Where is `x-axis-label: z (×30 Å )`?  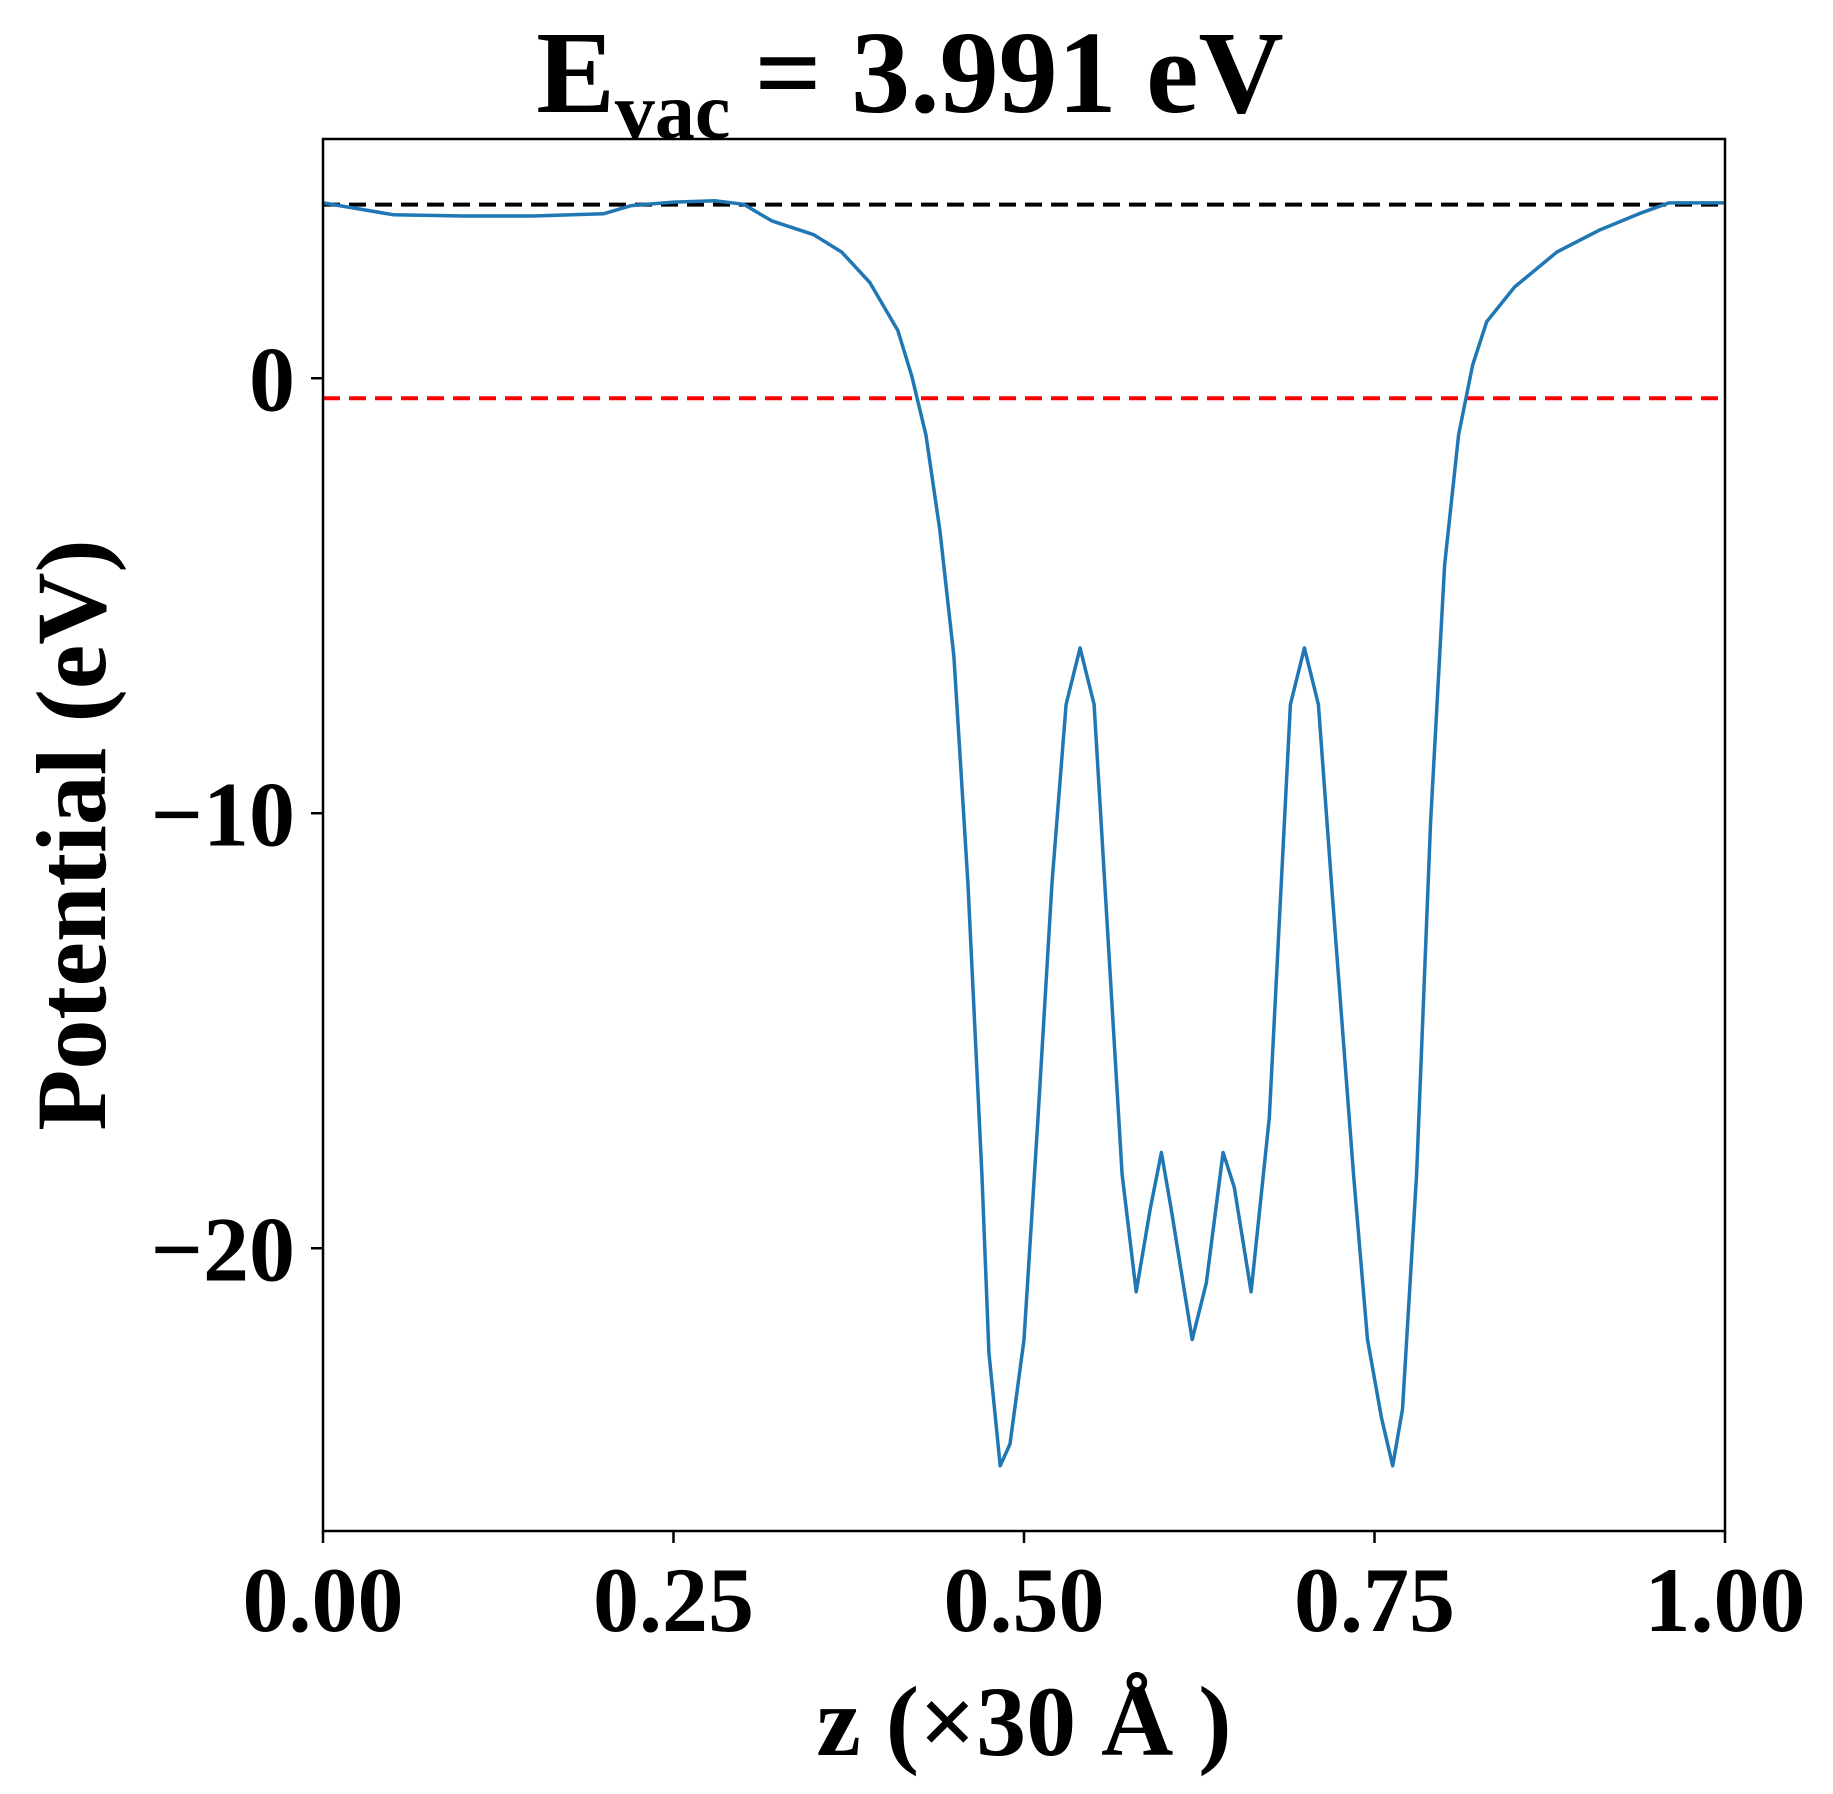
x-axis-label: z (×30 Å ) is located at coordinates (1023, 1721).